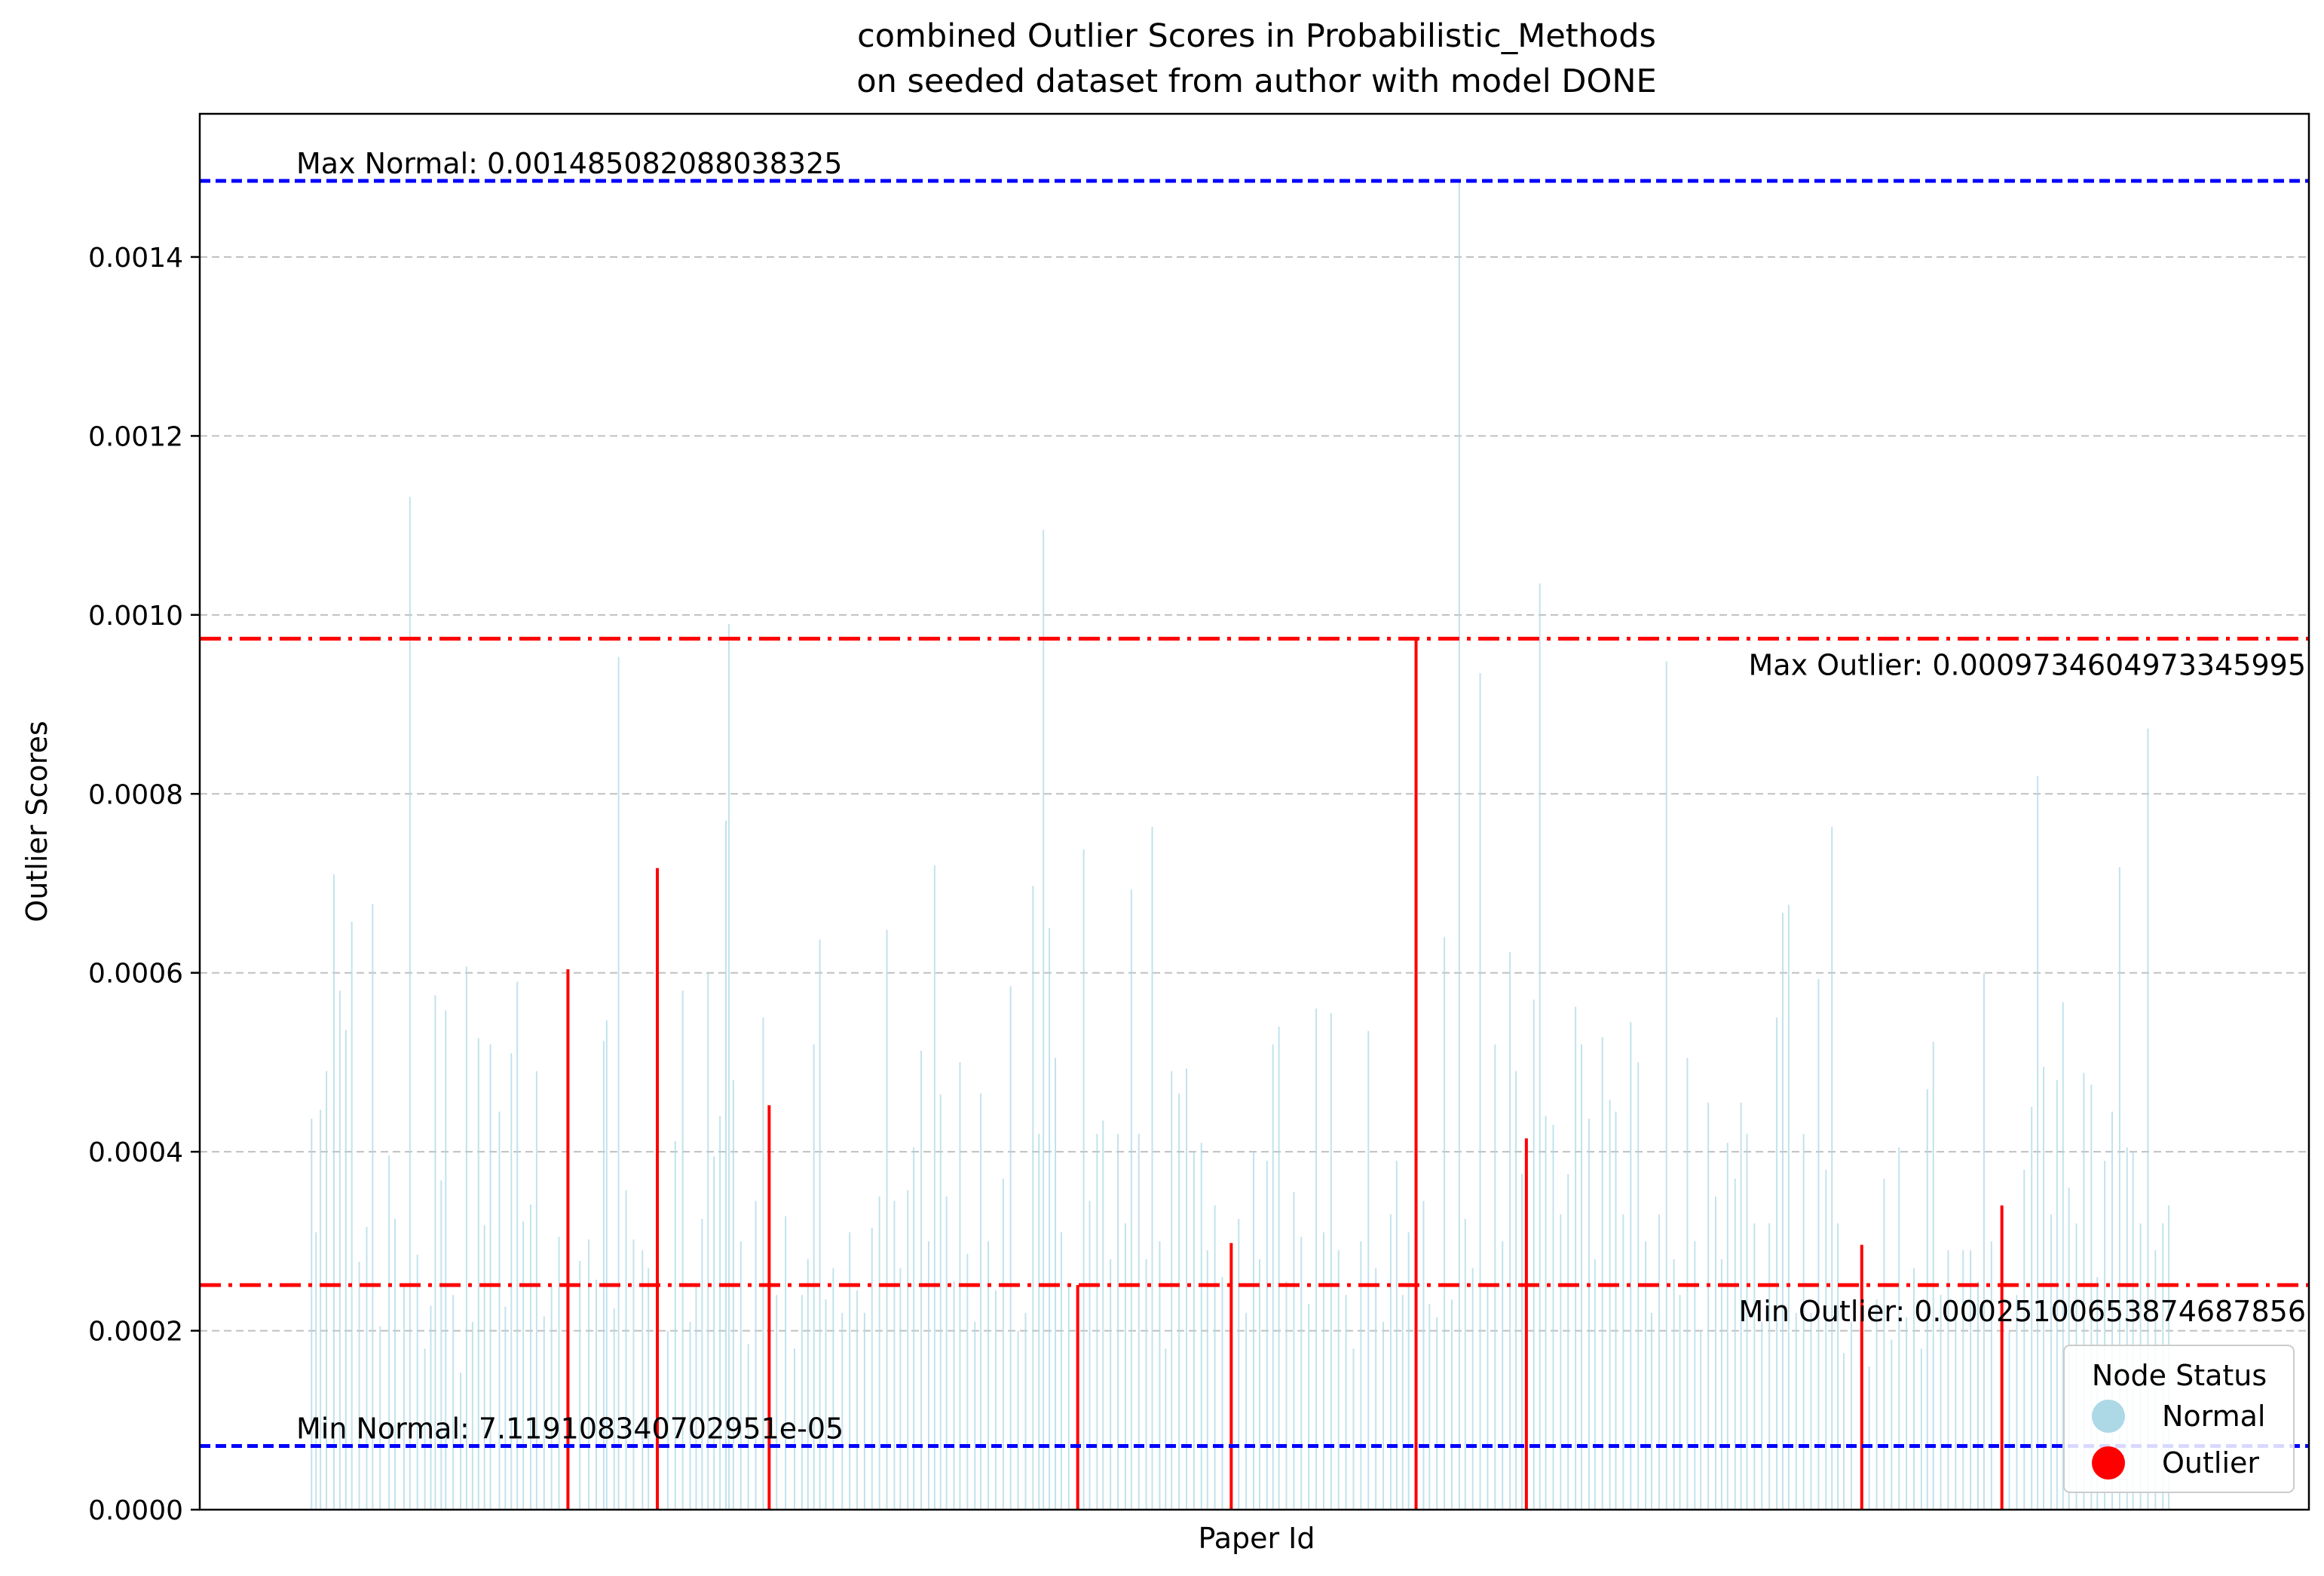 The width and height of the screenshot is (2324, 1576). What do you see at coordinates (136, 258) in the screenshot?
I see `y-tick-label: 0.0014` at bounding box center [136, 258].